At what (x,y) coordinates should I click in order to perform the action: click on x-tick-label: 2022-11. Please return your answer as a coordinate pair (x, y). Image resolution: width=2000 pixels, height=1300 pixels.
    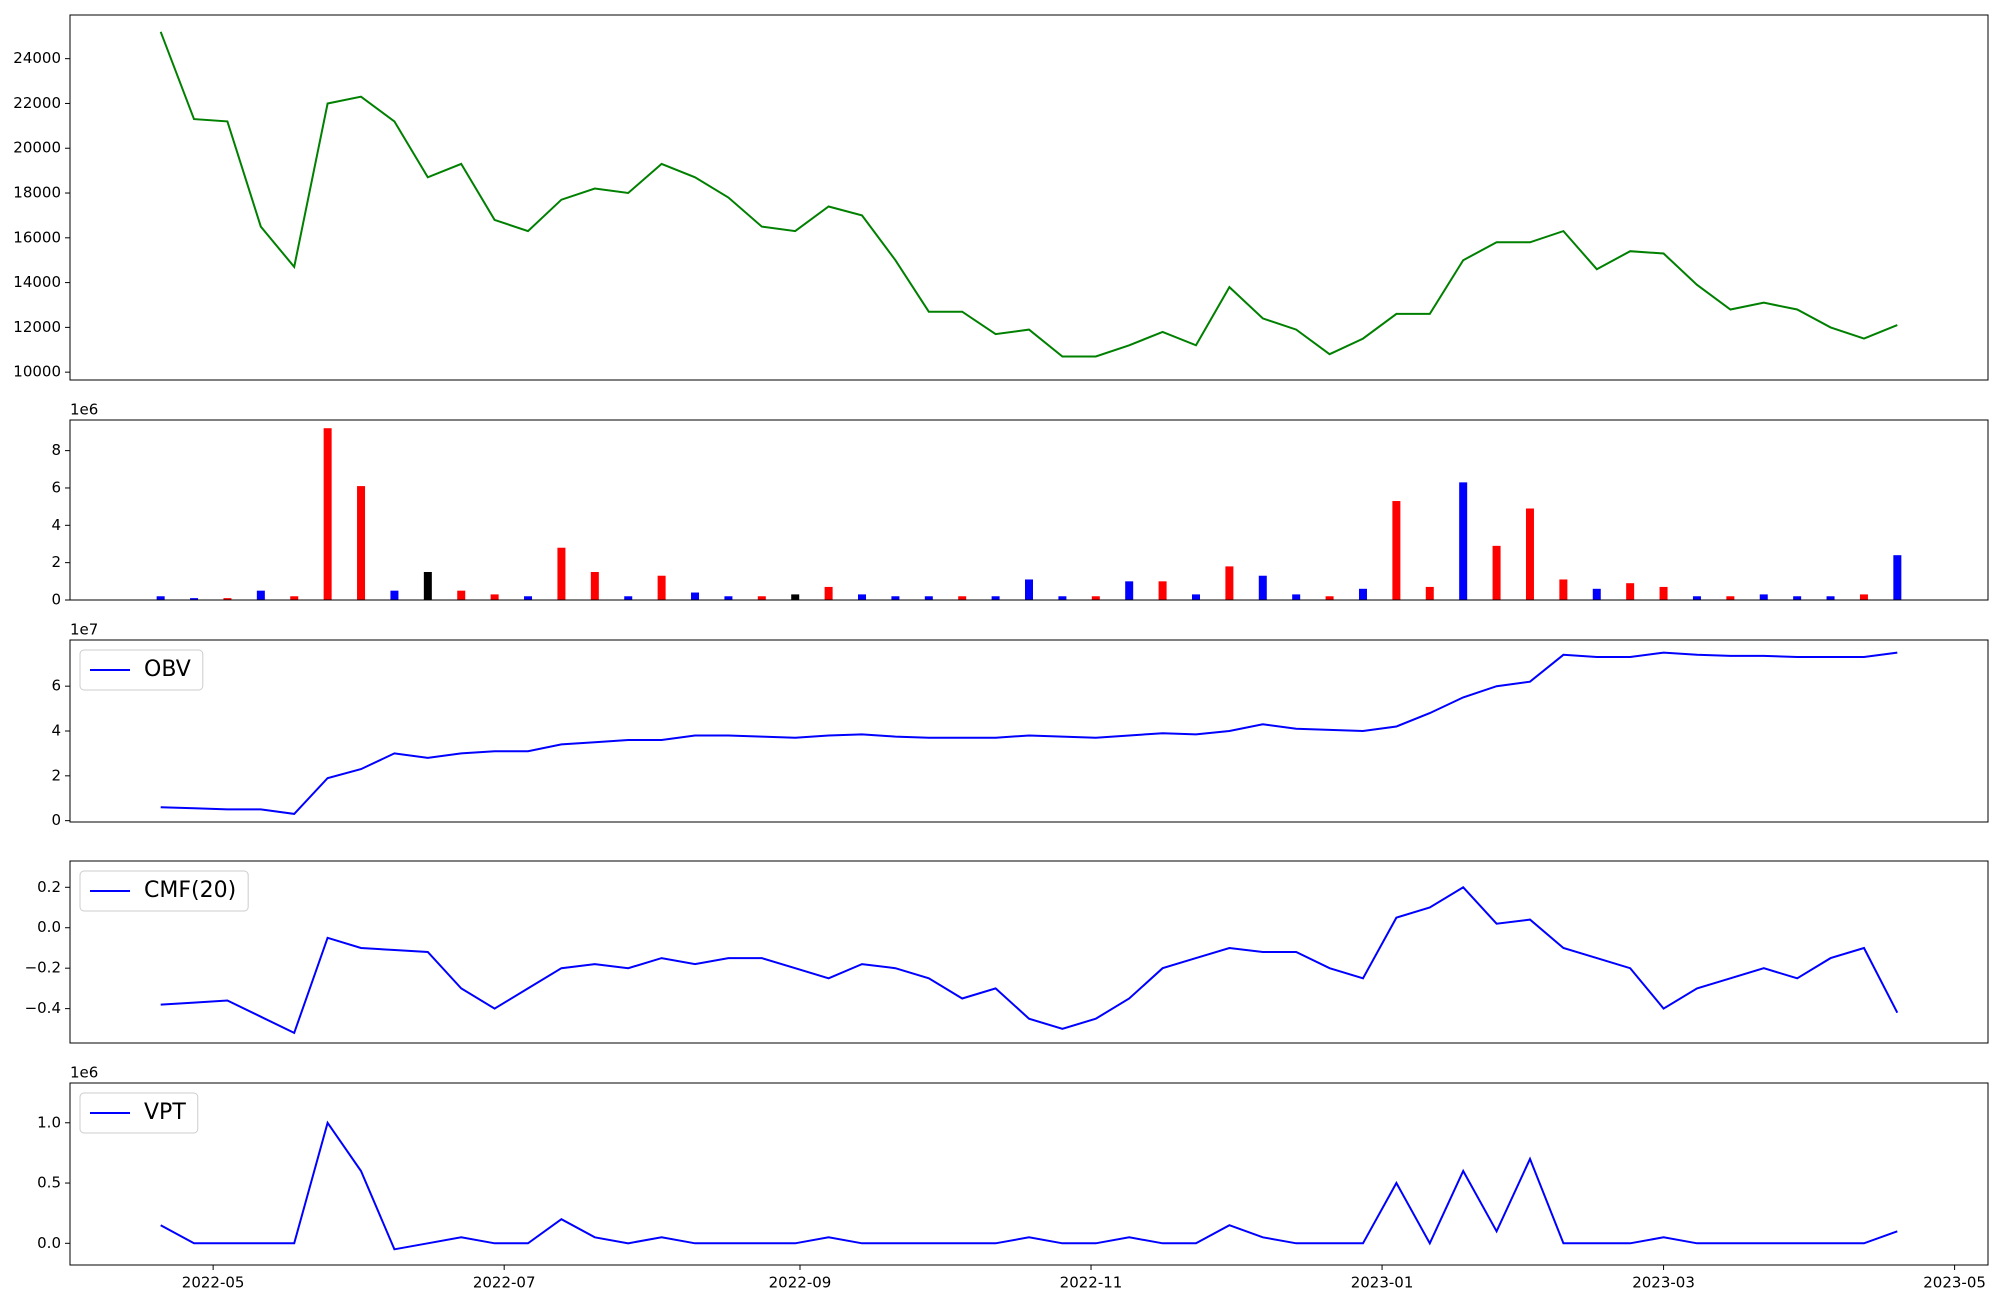
    Looking at the image, I should click on (1091, 1283).